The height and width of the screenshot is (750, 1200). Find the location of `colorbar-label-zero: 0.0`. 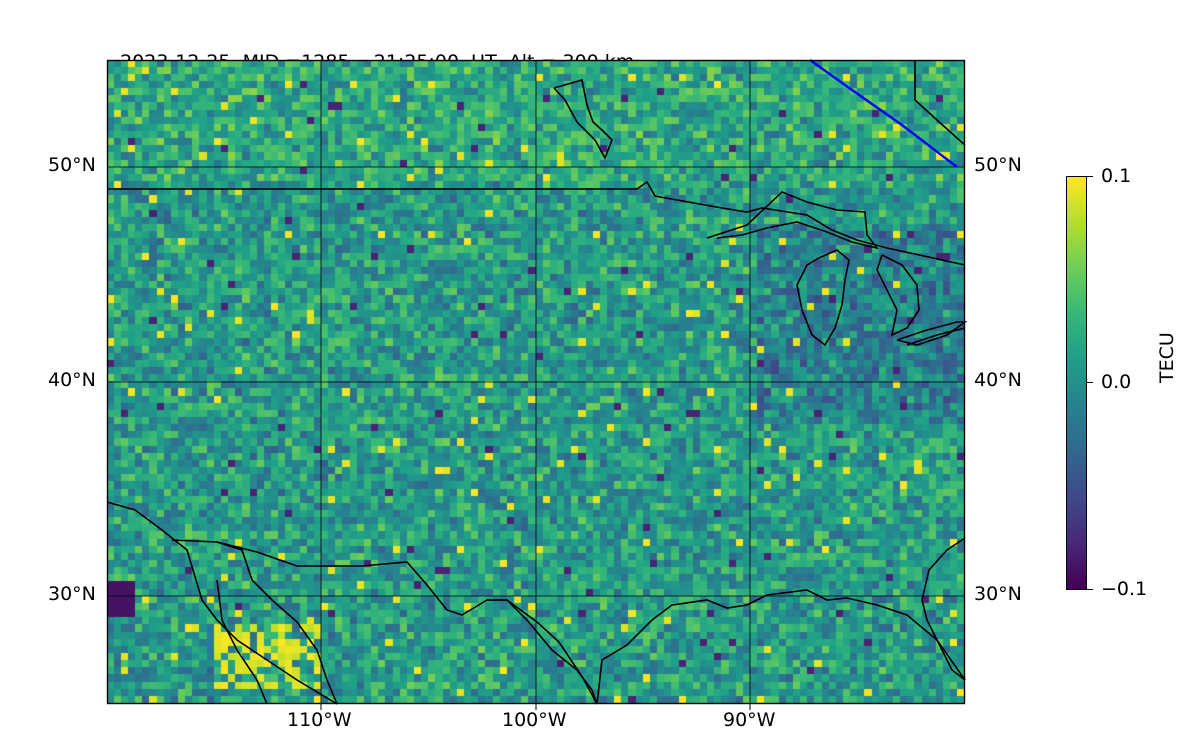

colorbar-label-zero: 0.0 is located at coordinates (1116, 382).